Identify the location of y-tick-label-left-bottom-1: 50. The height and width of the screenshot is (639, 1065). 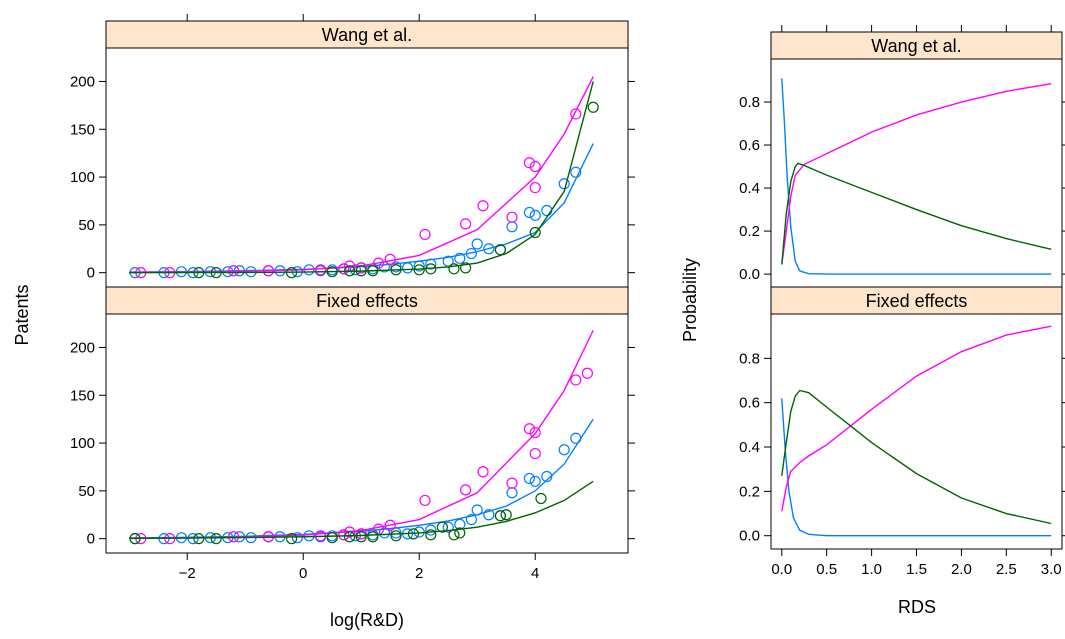
(86, 491).